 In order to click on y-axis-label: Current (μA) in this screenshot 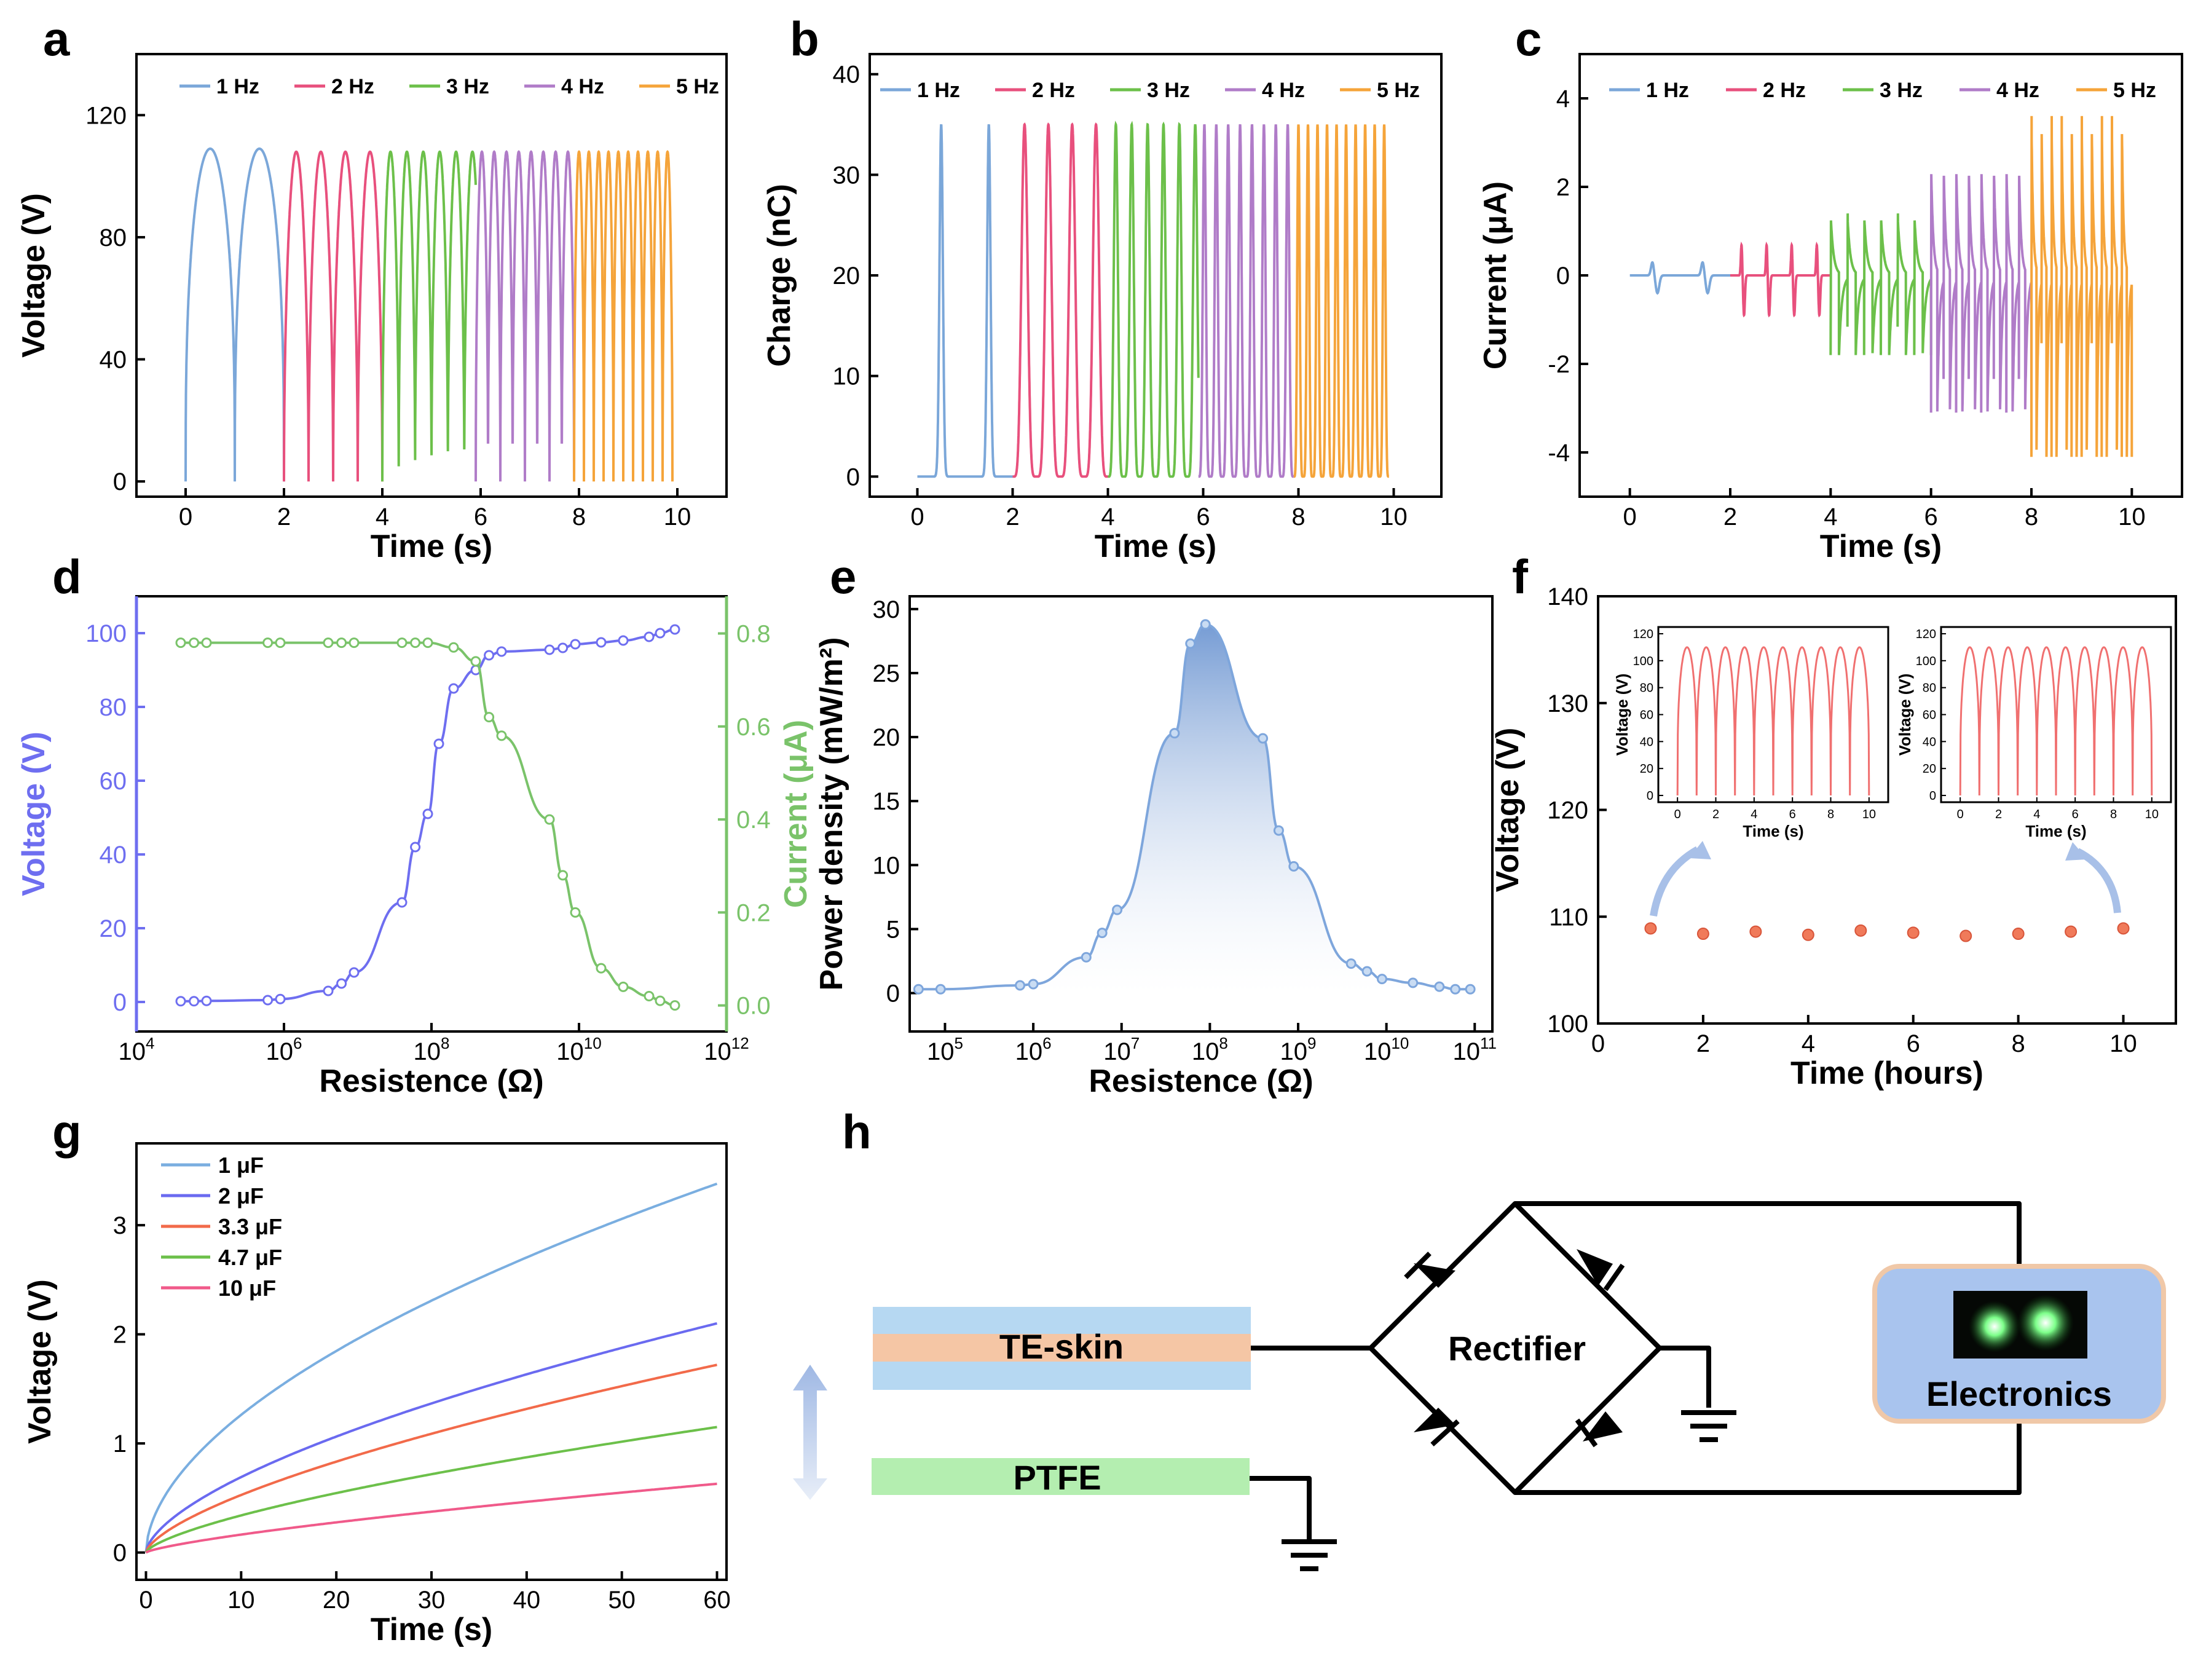, I will do `click(1495, 275)`.